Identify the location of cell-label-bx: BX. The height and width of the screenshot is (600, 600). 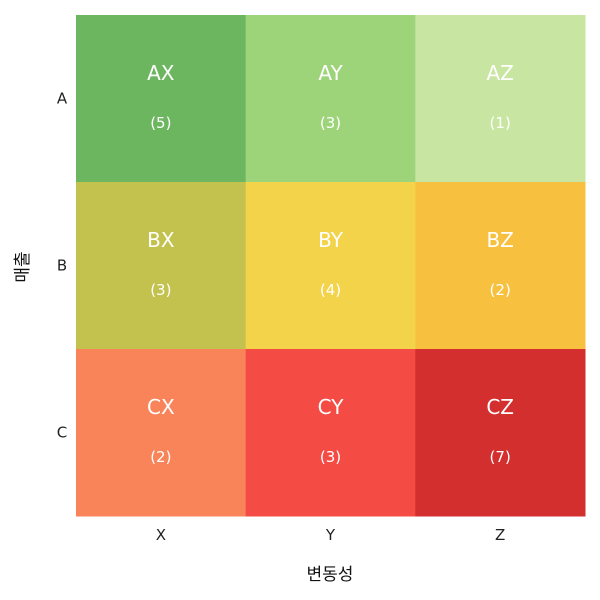
(161, 240).